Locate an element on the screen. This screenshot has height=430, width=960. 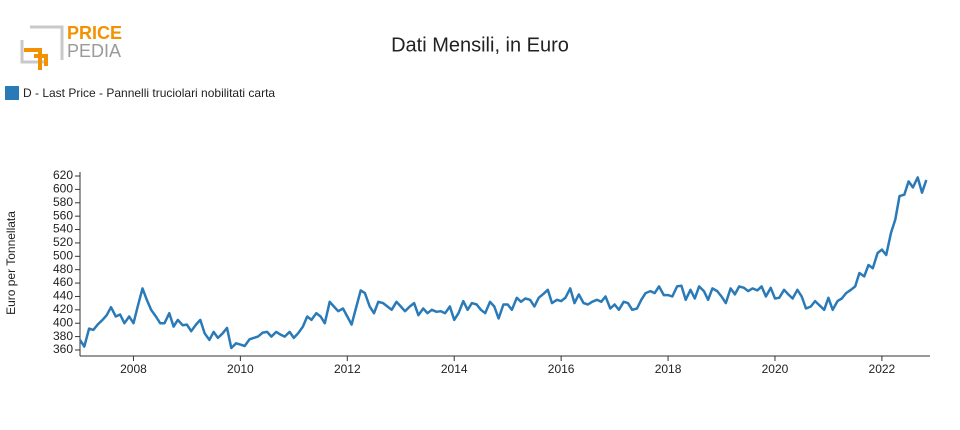
logo: PRICE PEDIA is located at coordinates (71, 46).